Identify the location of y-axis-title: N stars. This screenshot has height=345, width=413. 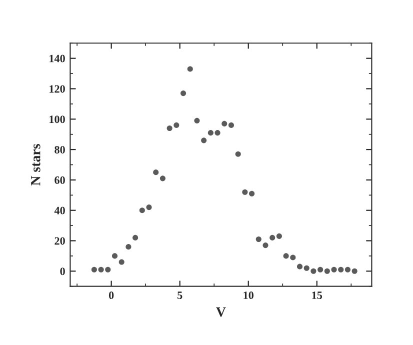
(35, 165).